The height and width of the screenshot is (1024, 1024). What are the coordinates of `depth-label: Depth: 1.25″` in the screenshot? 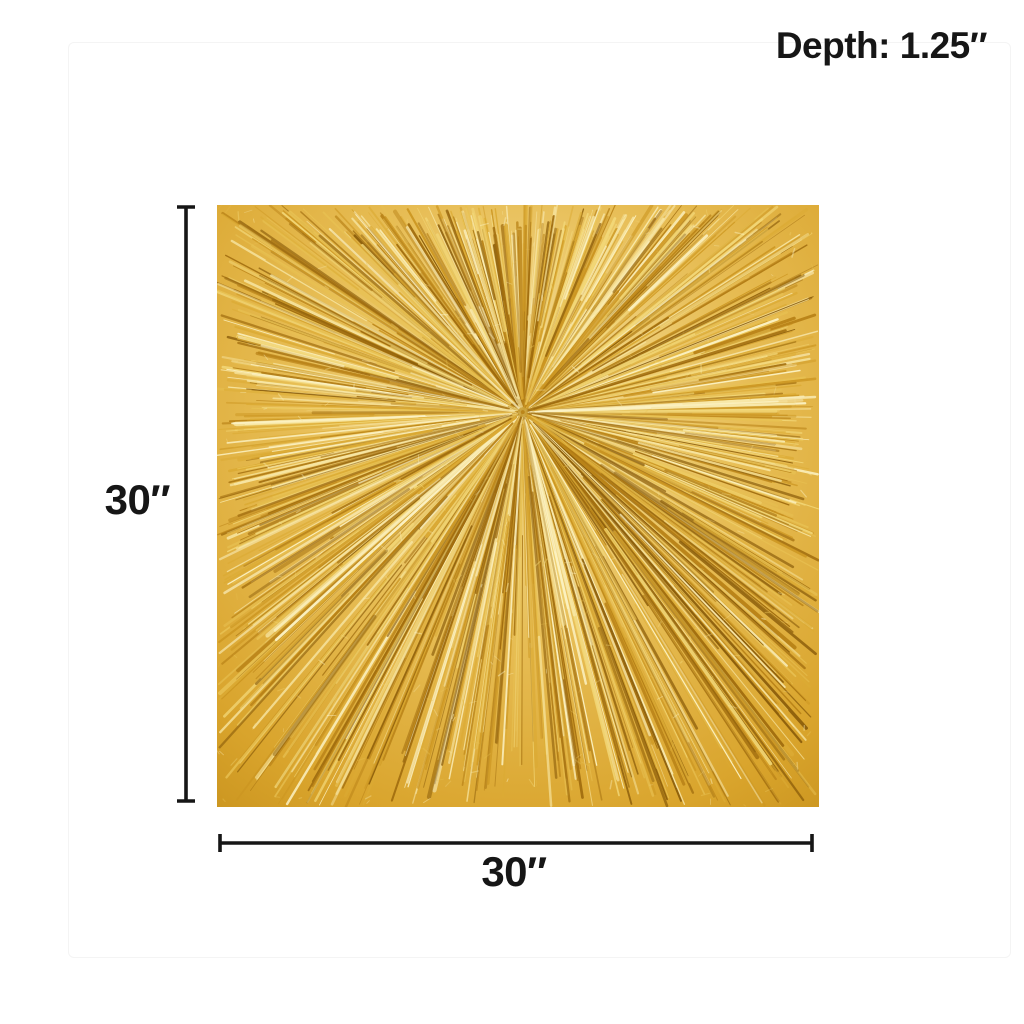 It's located at (881, 45).